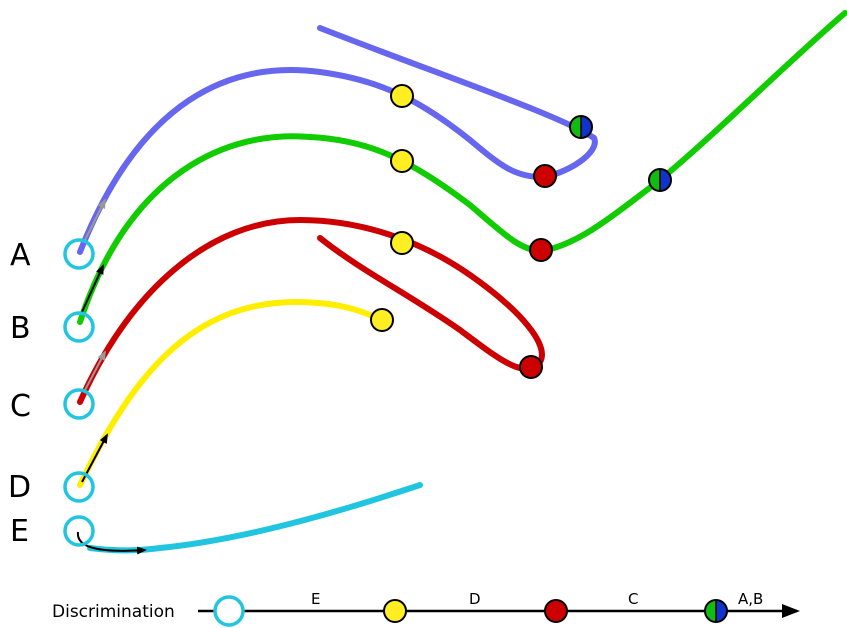 The width and height of the screenshot is (847, 628). Describe the element at coordinates (395, 611) in the screenshot. I see `axis-yellow-node` at that location.